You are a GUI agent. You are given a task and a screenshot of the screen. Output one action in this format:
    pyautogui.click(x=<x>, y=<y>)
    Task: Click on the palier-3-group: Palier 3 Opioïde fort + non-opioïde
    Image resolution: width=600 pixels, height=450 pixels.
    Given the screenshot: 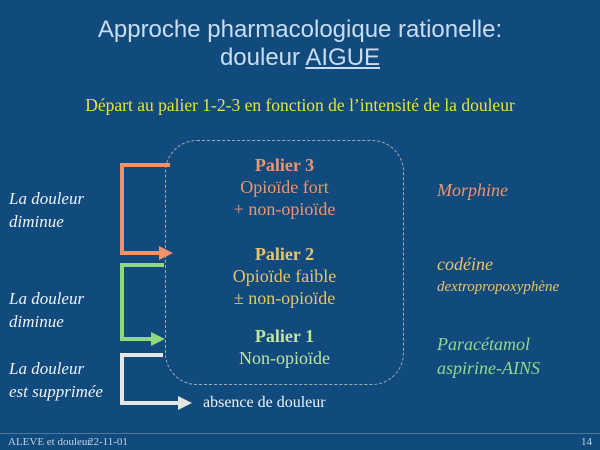 What is the action you would take?
    pyautogui.click(x=284, y=187)
    